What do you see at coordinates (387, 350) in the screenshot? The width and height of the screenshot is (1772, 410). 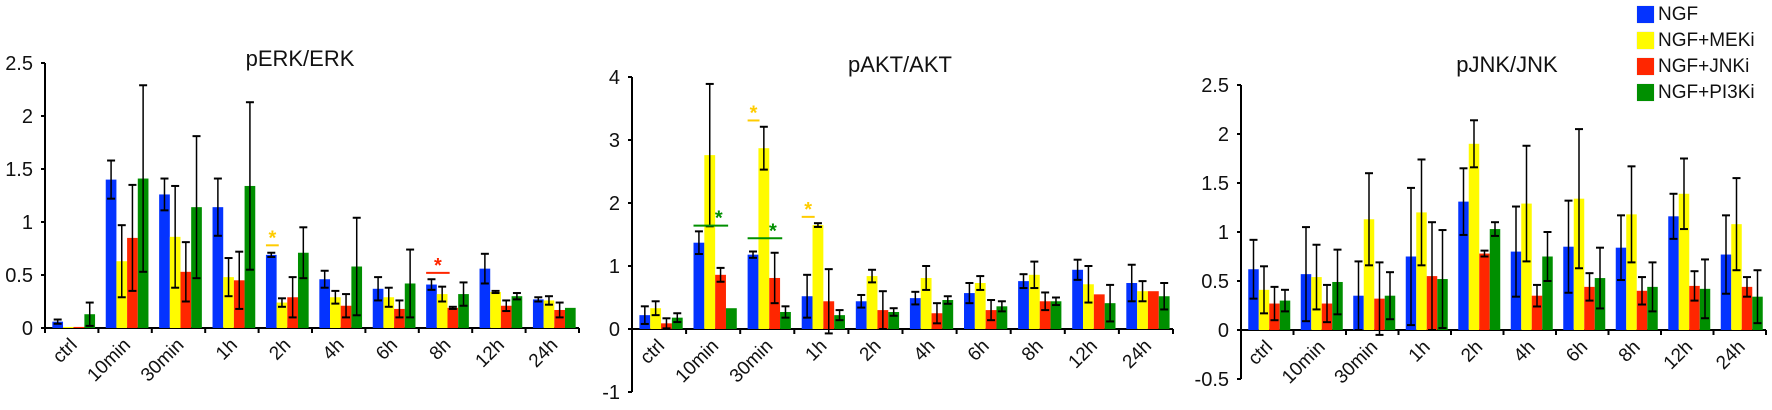 I see `x-tick-label: 6h` at bounding box center [387, 350].